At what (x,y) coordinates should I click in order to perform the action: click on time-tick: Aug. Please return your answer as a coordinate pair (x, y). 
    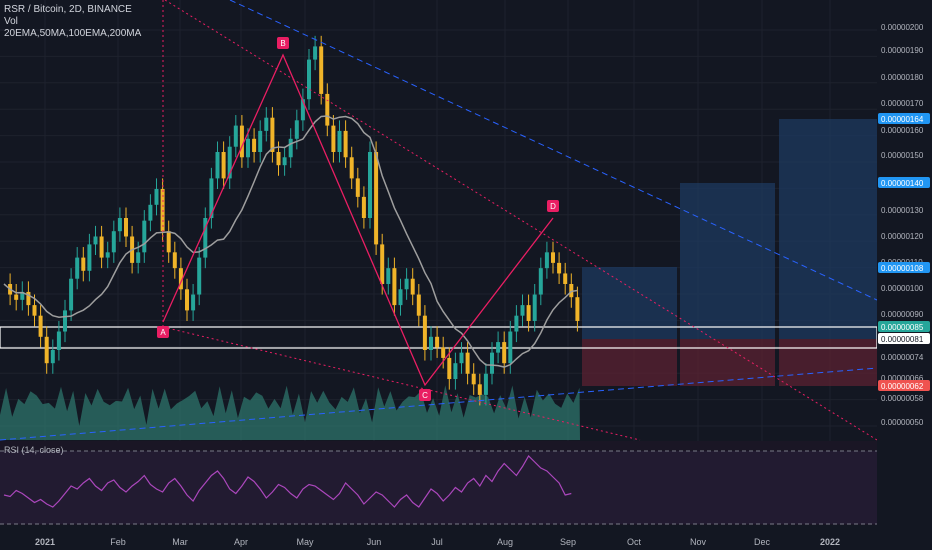
    Looking at the image, I should click on (505, 542).